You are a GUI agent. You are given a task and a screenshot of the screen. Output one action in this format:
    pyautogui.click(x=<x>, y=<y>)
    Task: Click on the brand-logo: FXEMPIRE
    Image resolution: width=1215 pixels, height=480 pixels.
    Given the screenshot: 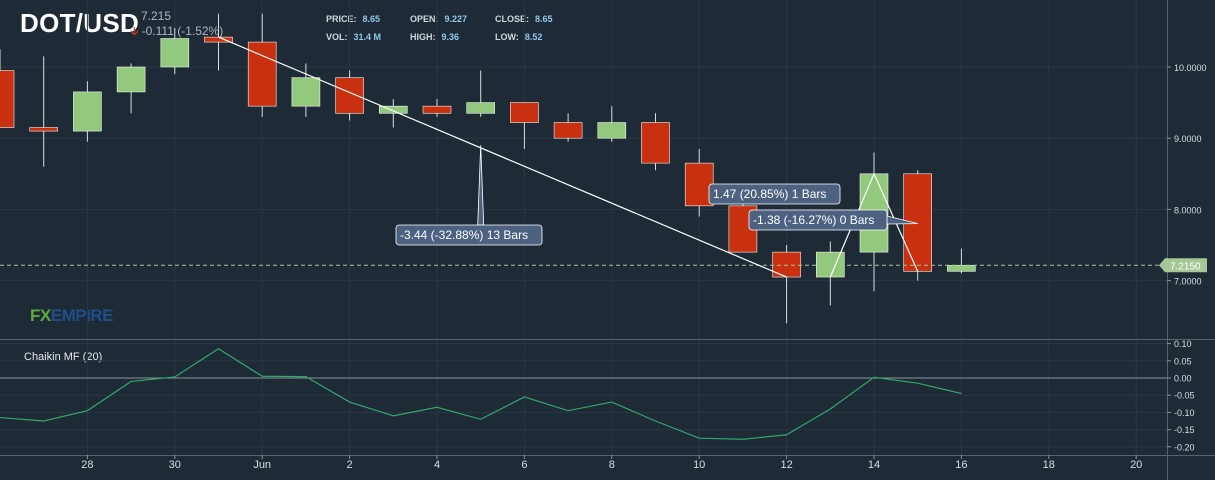 What is the action you would take?
    pyautogui.click(x=71, y=316)
    